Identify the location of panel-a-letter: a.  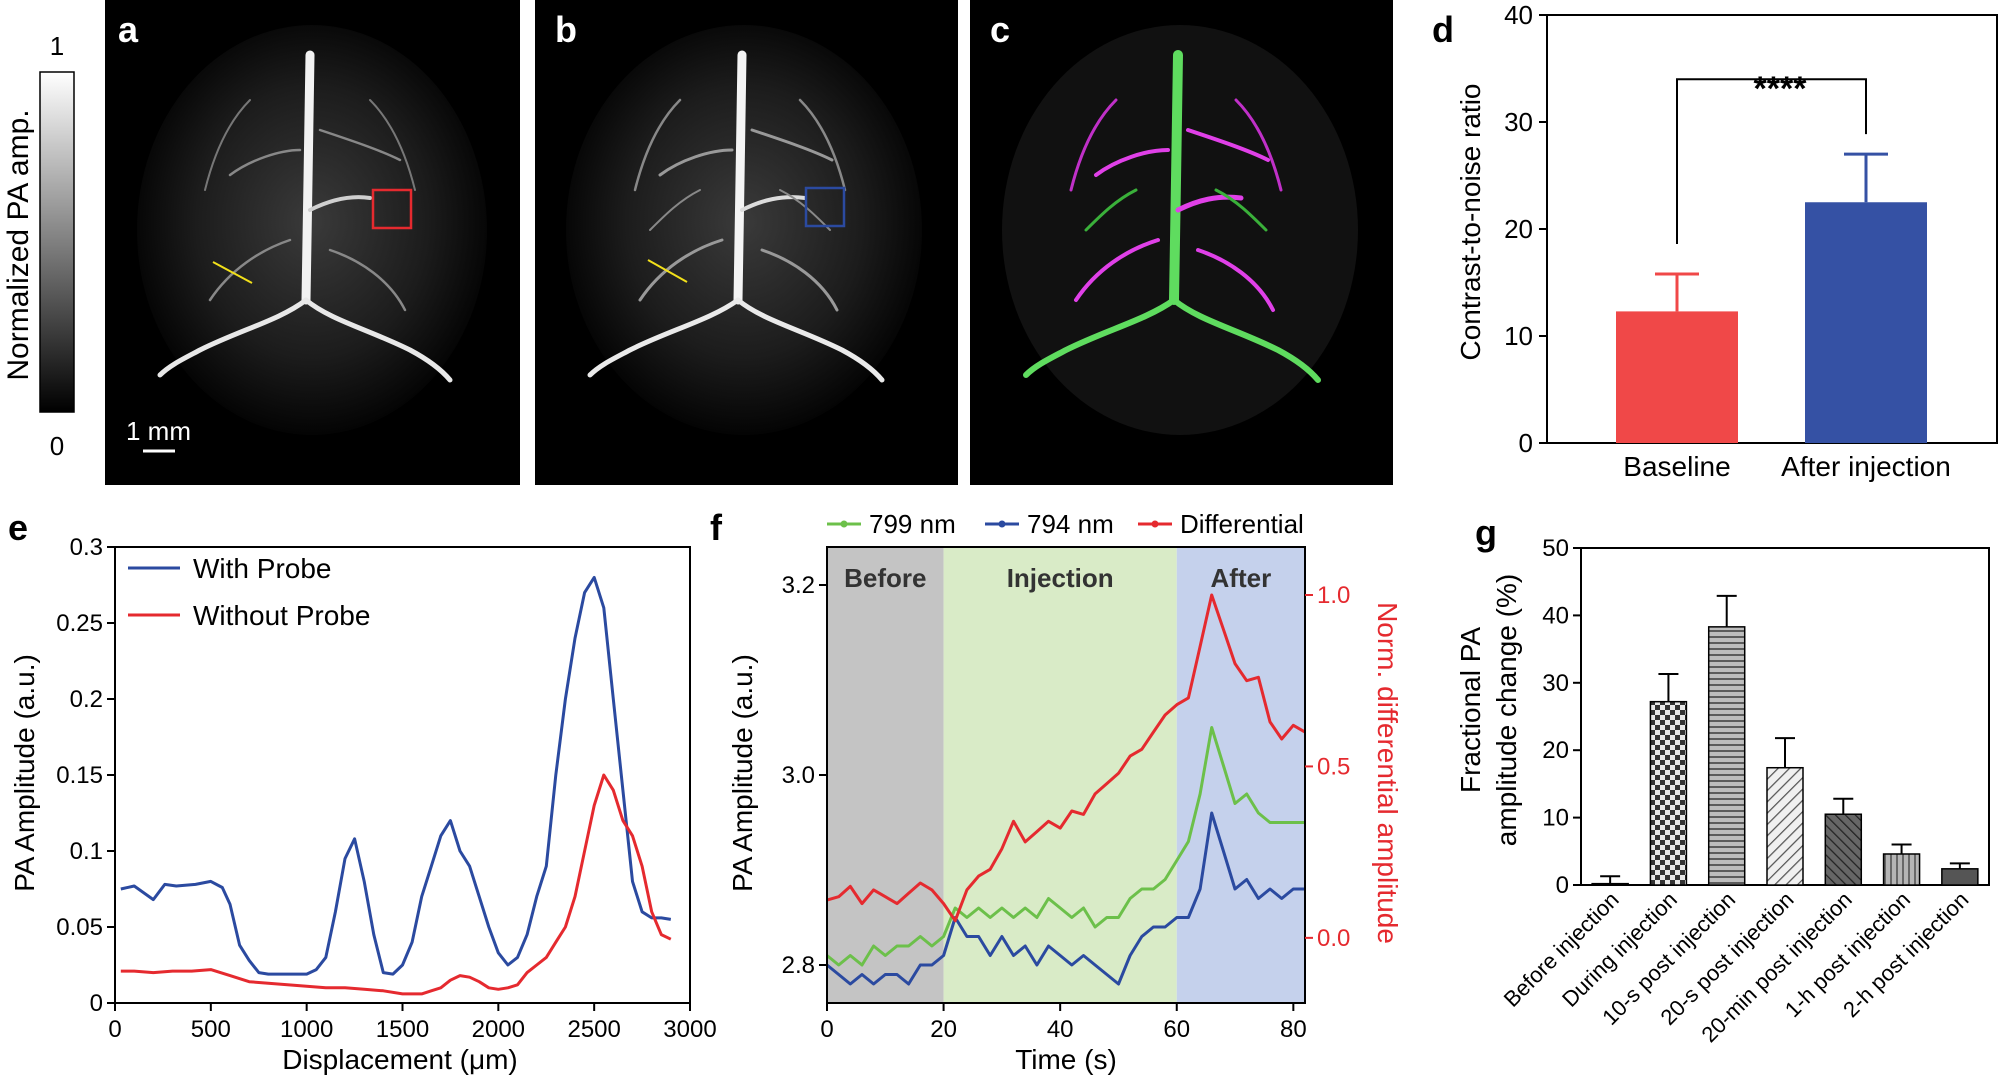
(128, 29).